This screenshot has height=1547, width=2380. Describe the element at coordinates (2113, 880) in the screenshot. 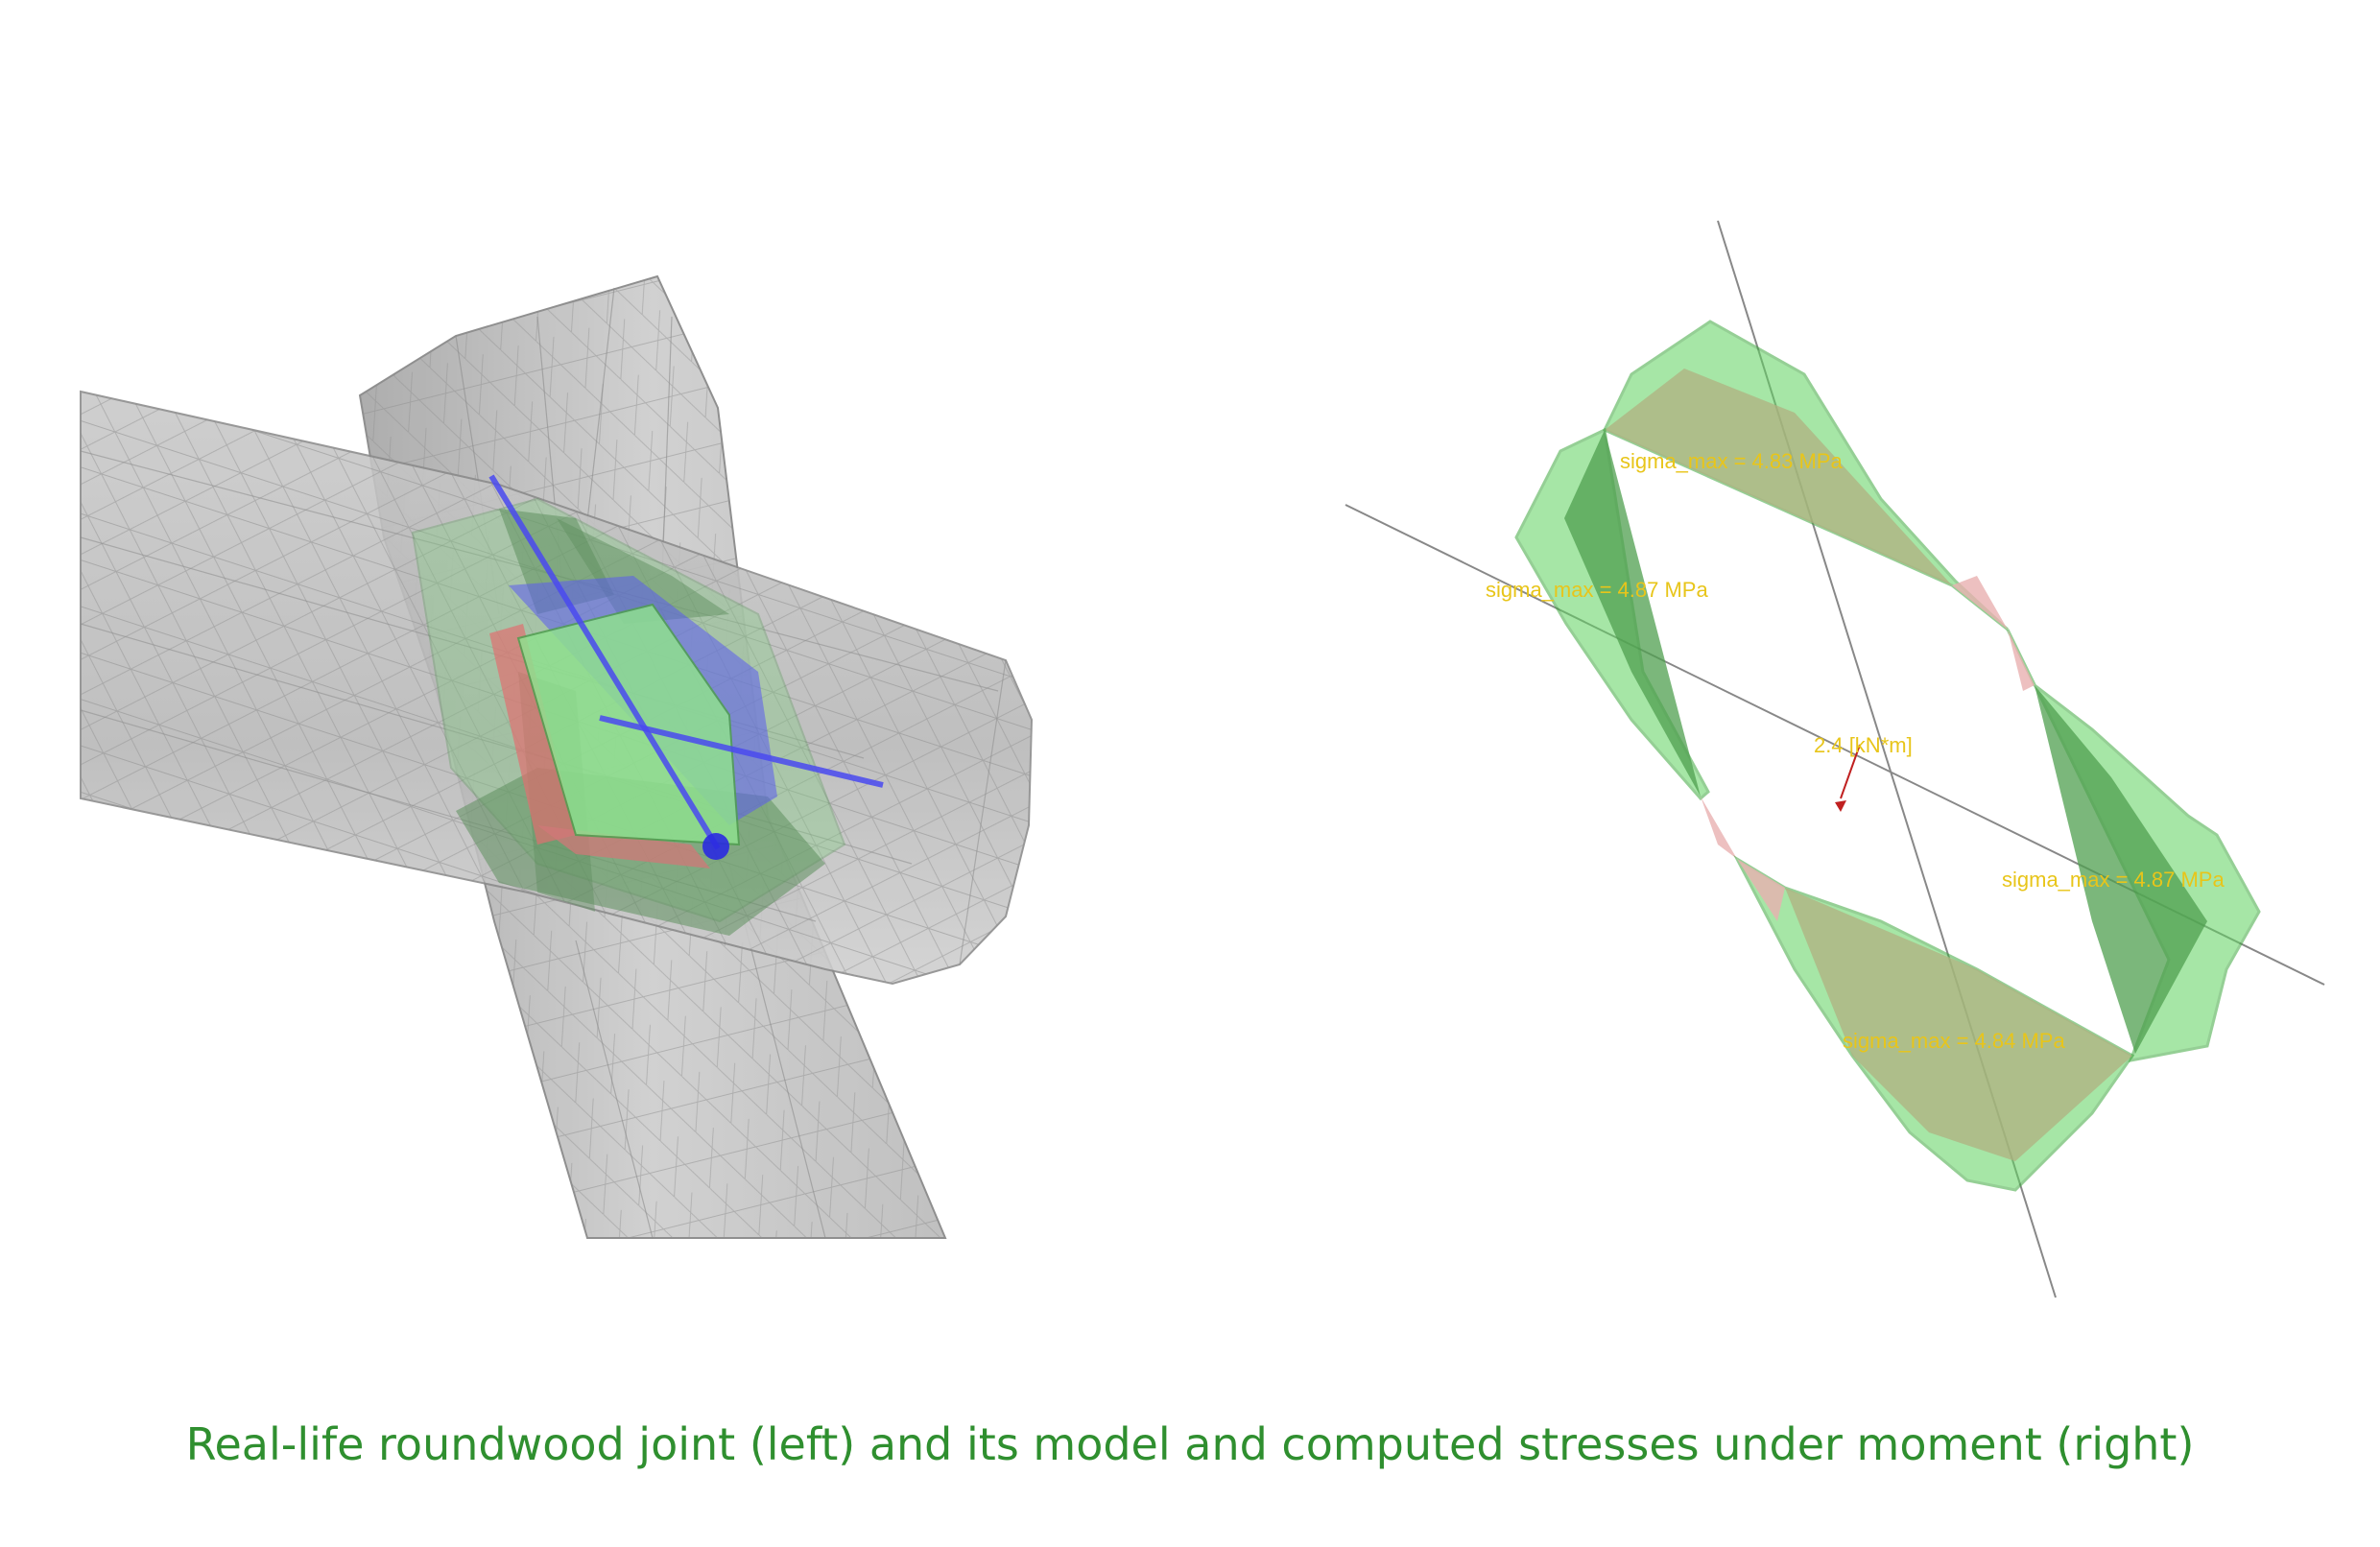

I see `stress-label-right: sigma_max = 4.87 MPa` at that location.